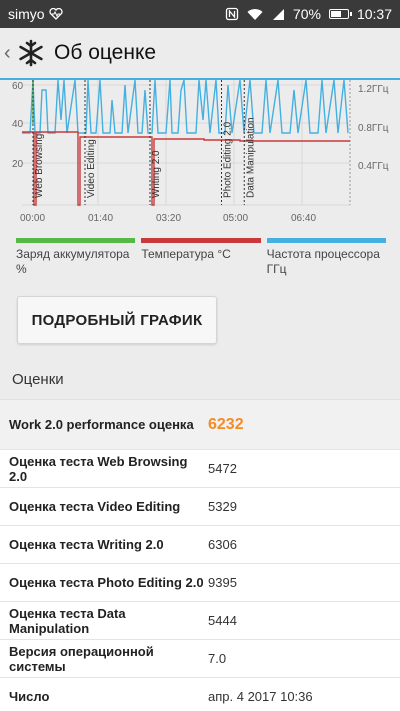 The width and height of the screenshot is (400, 711). What do you see at coordinates (200, 425) in the screenshot?
I see `table-row: Work 2.0 performance оценка 6232` at bounding box center [200, 425].